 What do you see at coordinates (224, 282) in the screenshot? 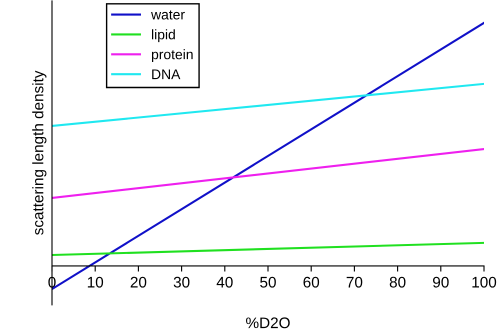
I see `x-tick-label: 40` at bounding box center [224, 282].